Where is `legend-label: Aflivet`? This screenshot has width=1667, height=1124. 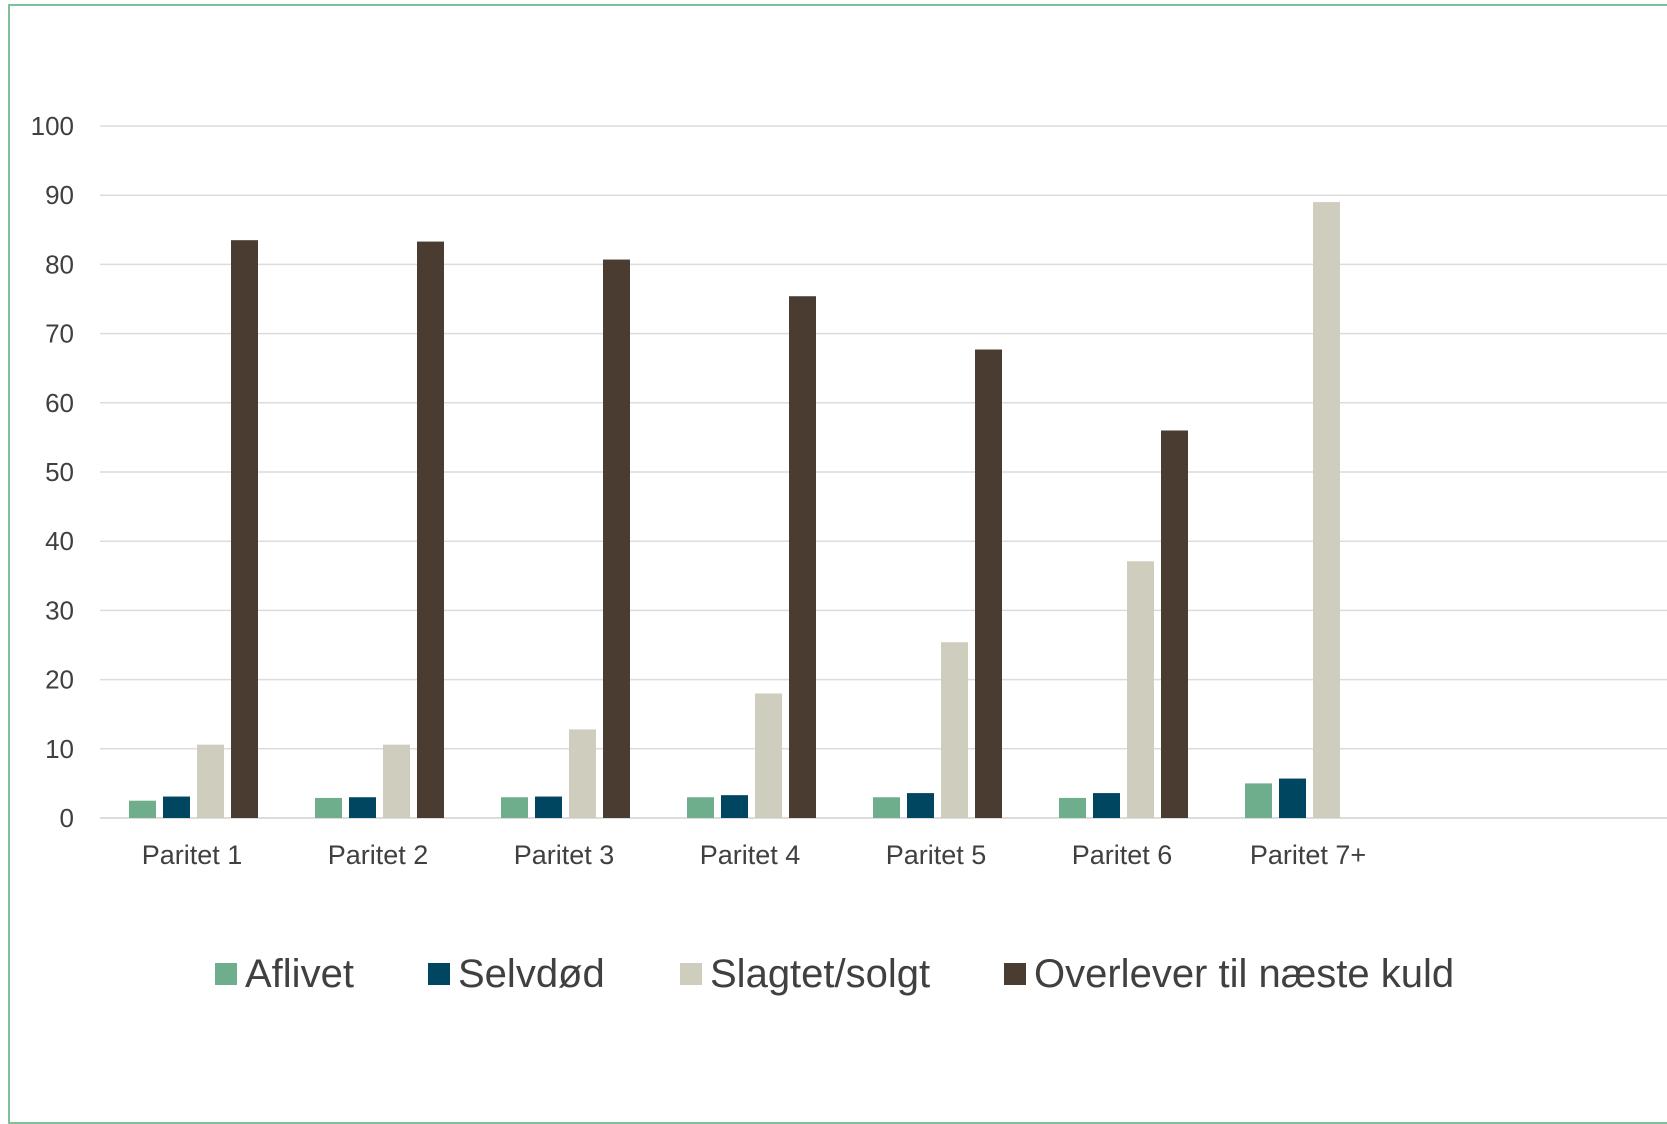 legend-label: Aflivet is located at coordinates (299, 974).